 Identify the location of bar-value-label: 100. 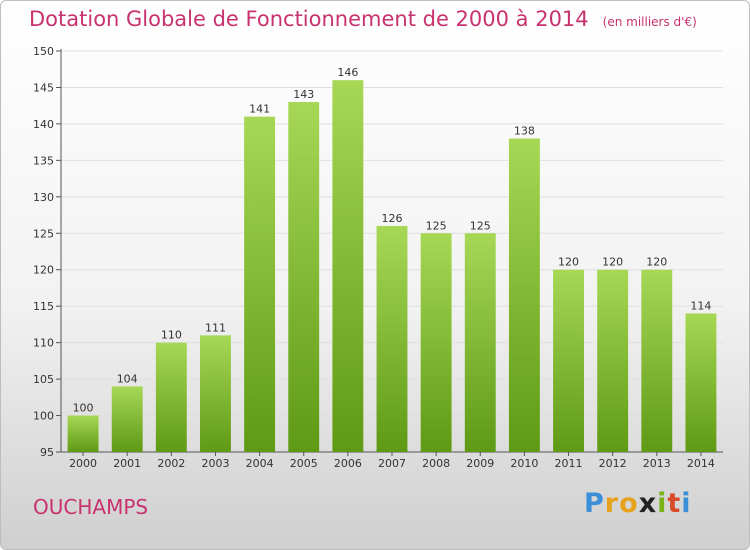
(83, 408).